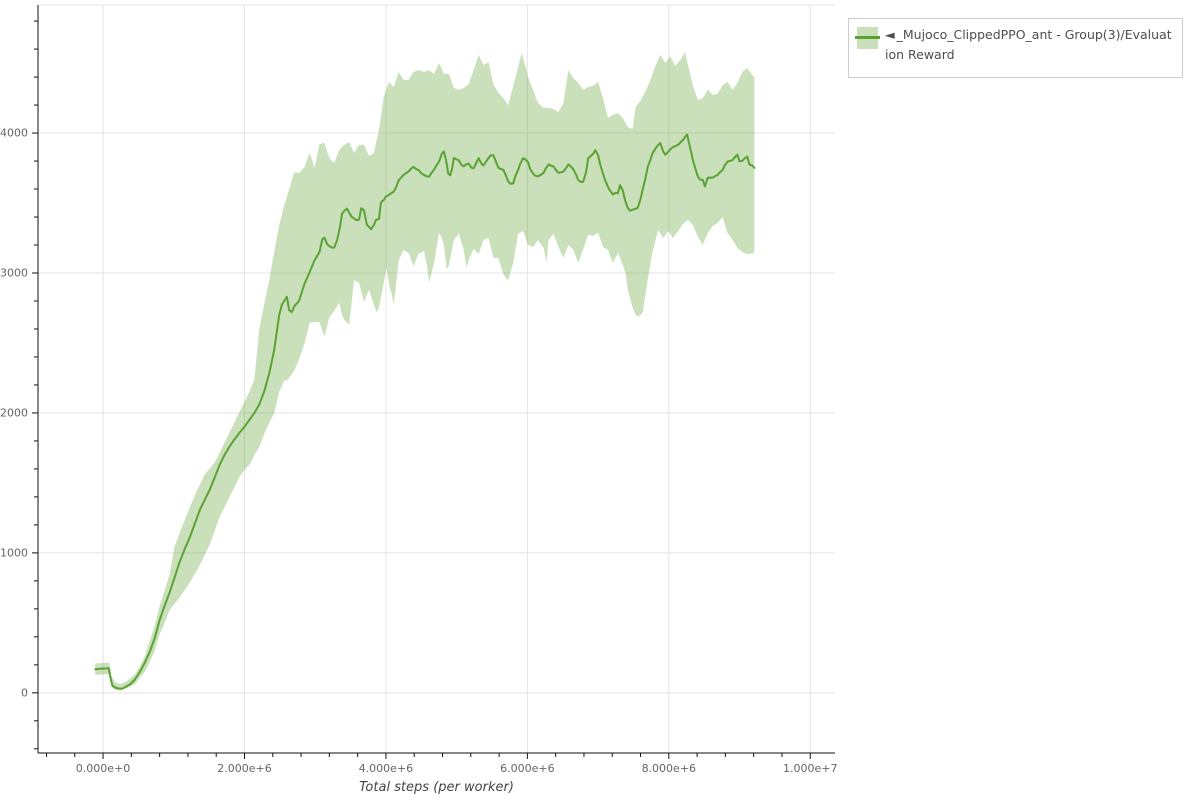  I want to click on x-axis-title: Total steps (per worker), so click(436, 787).